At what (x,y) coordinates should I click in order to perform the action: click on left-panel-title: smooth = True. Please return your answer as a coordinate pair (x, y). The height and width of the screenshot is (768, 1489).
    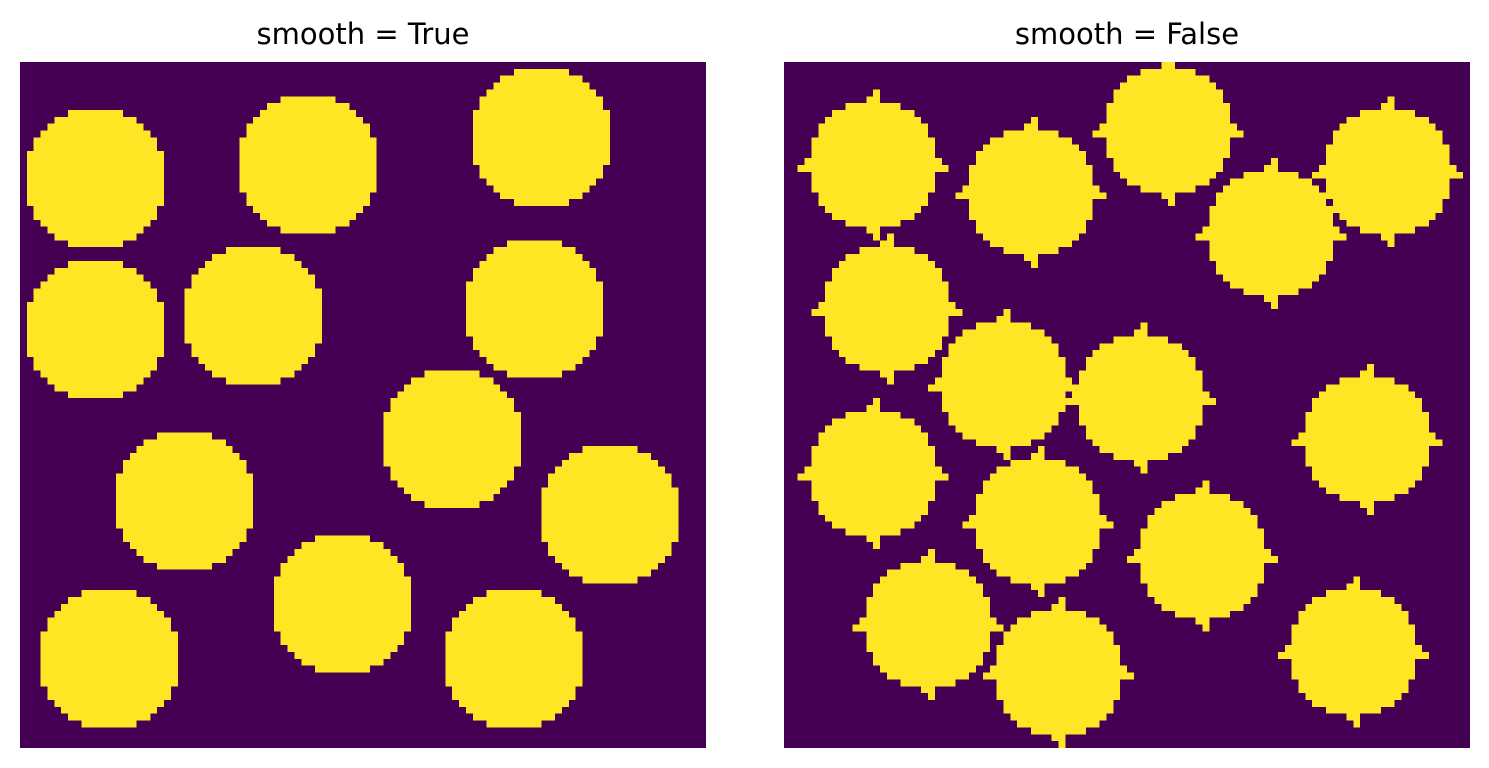
    Looking at the image, I should click on (363, 34).